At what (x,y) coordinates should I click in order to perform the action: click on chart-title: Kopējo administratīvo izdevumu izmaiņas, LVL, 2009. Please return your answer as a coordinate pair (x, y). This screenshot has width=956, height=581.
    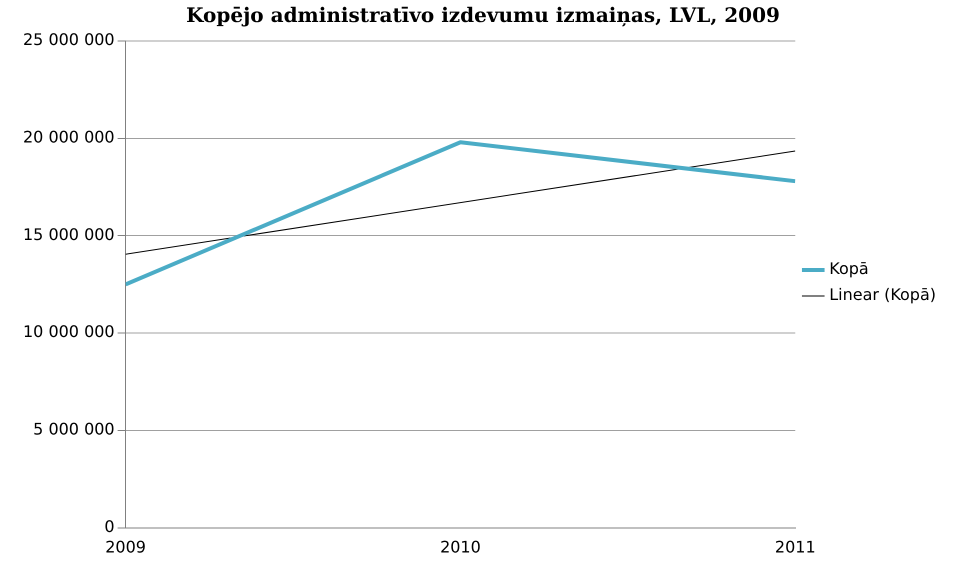
    Looking at the image, I should click on (483, 15).